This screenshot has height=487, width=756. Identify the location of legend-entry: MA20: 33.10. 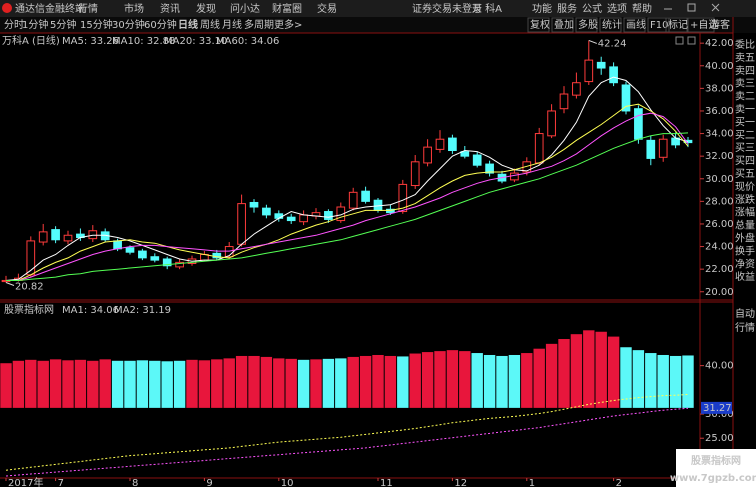
(195, 41).